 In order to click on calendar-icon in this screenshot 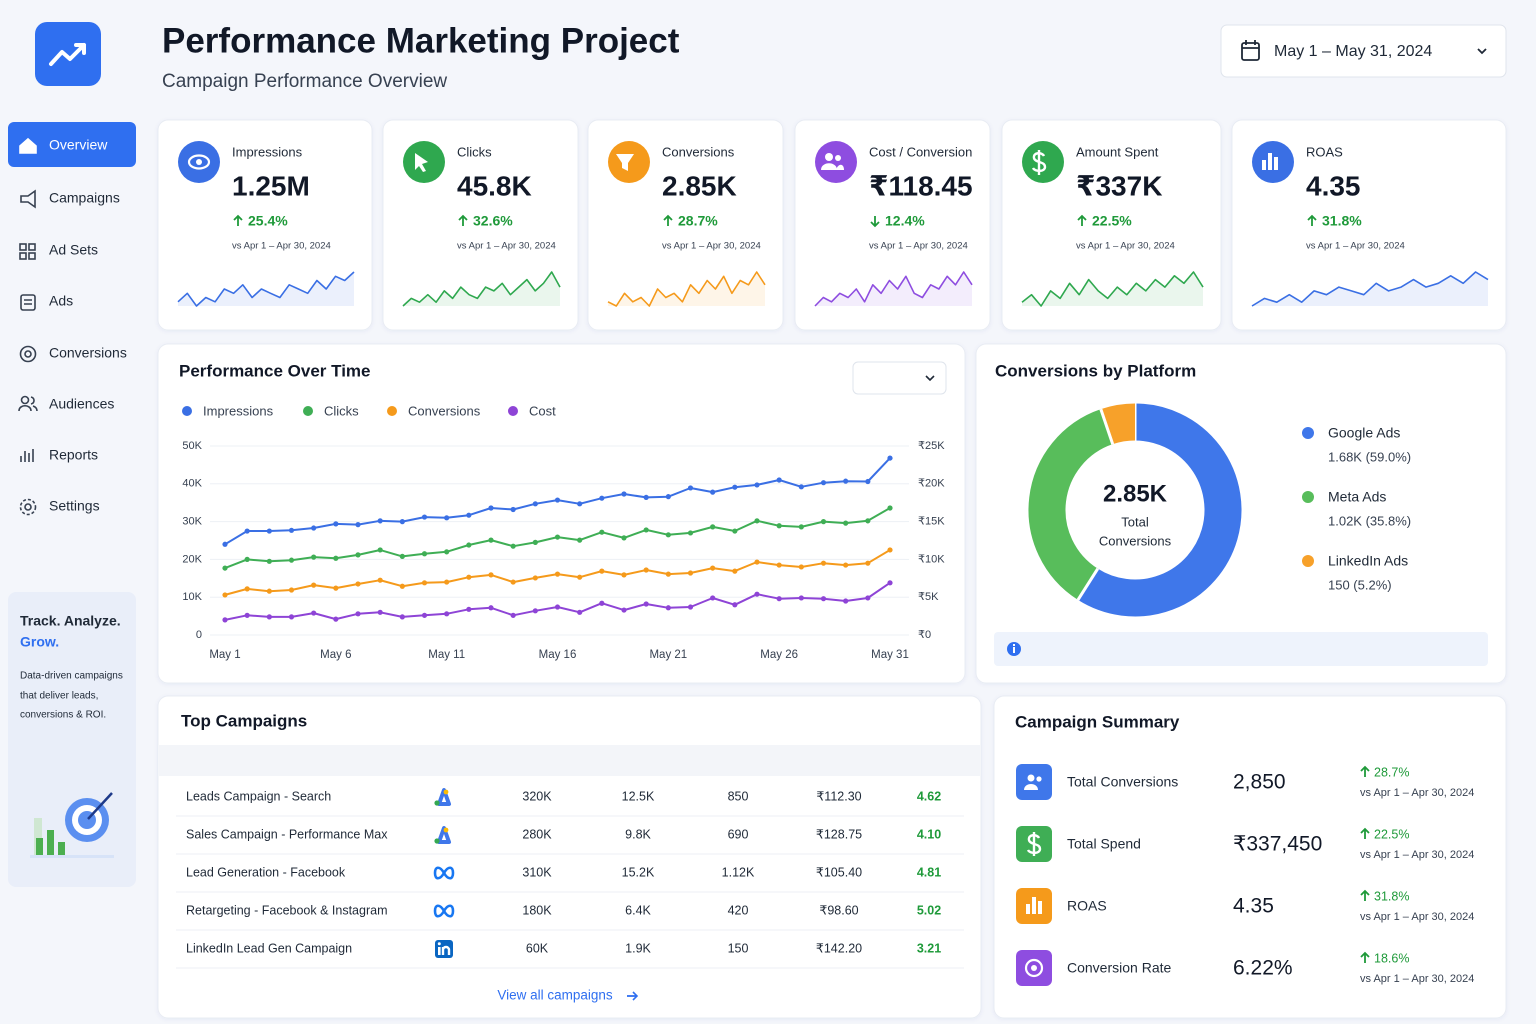, I will do `click(1250, 50)`.